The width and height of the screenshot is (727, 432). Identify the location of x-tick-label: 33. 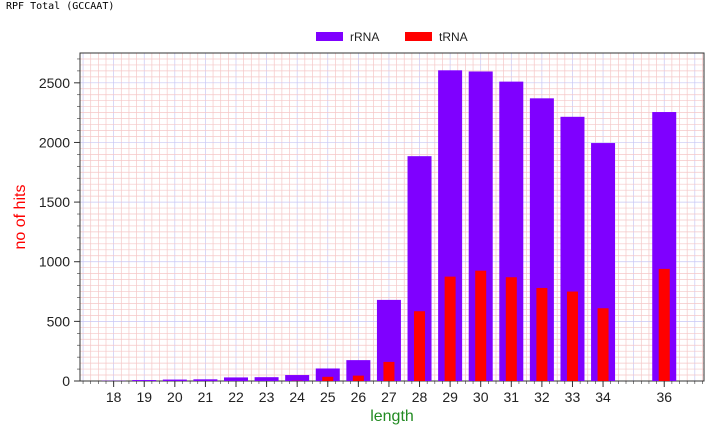
(573, 397).